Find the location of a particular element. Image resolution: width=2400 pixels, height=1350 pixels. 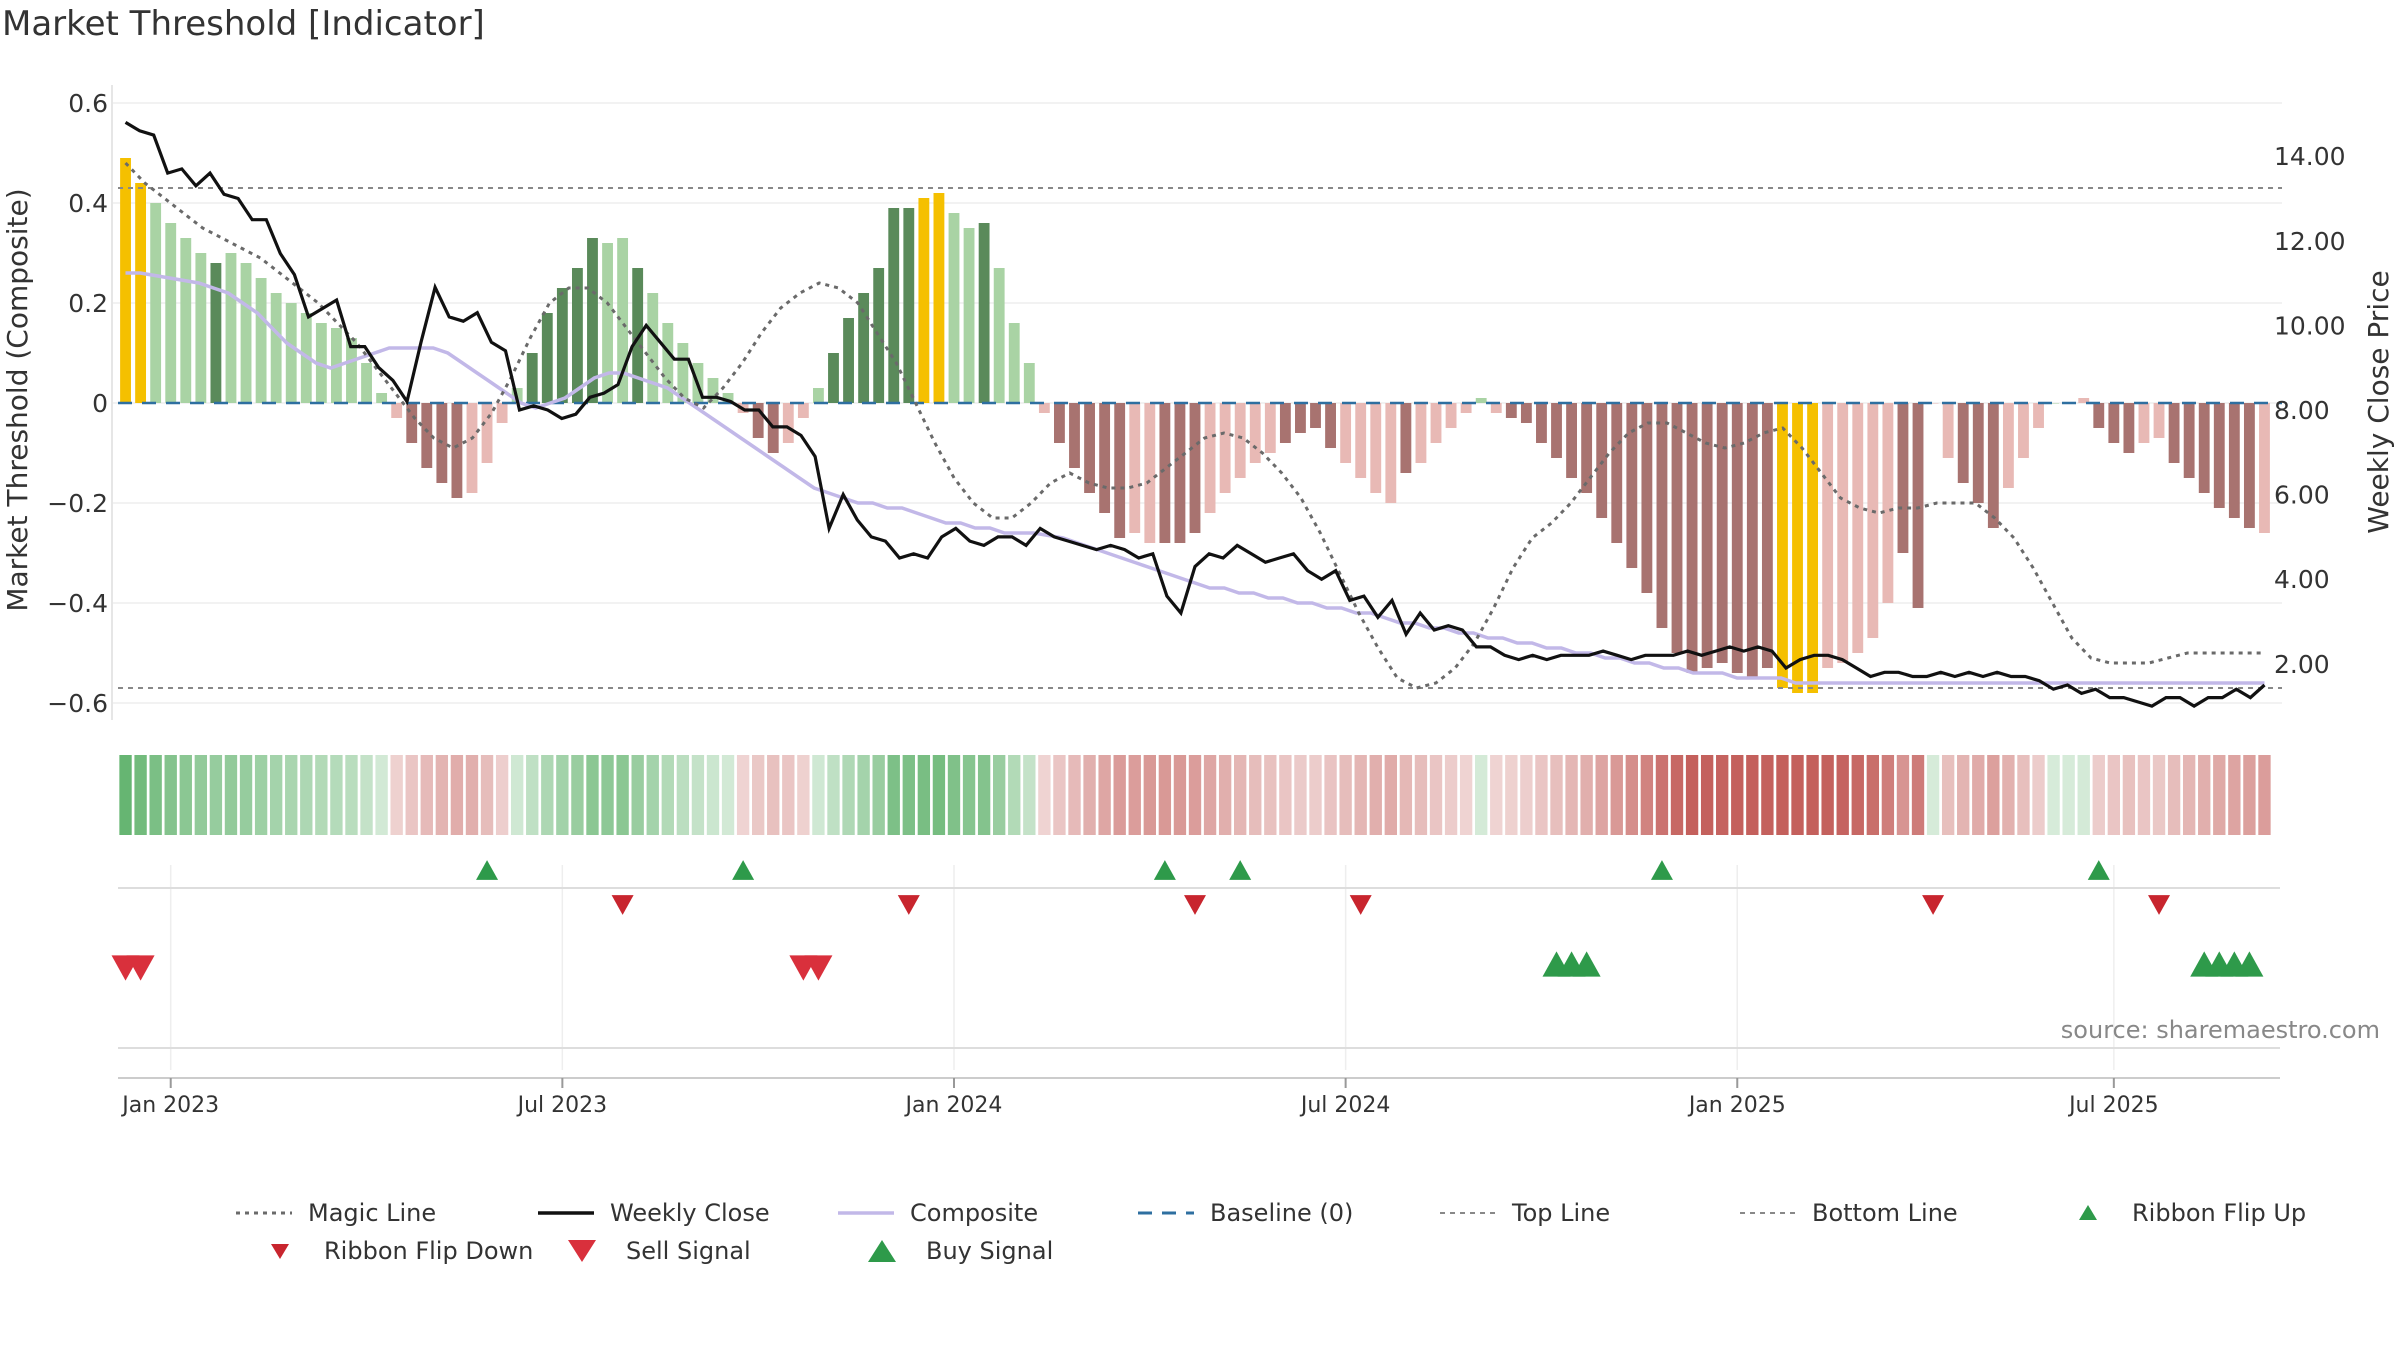

legend-label: Weekly Close is located at coordinates (690, 1213).